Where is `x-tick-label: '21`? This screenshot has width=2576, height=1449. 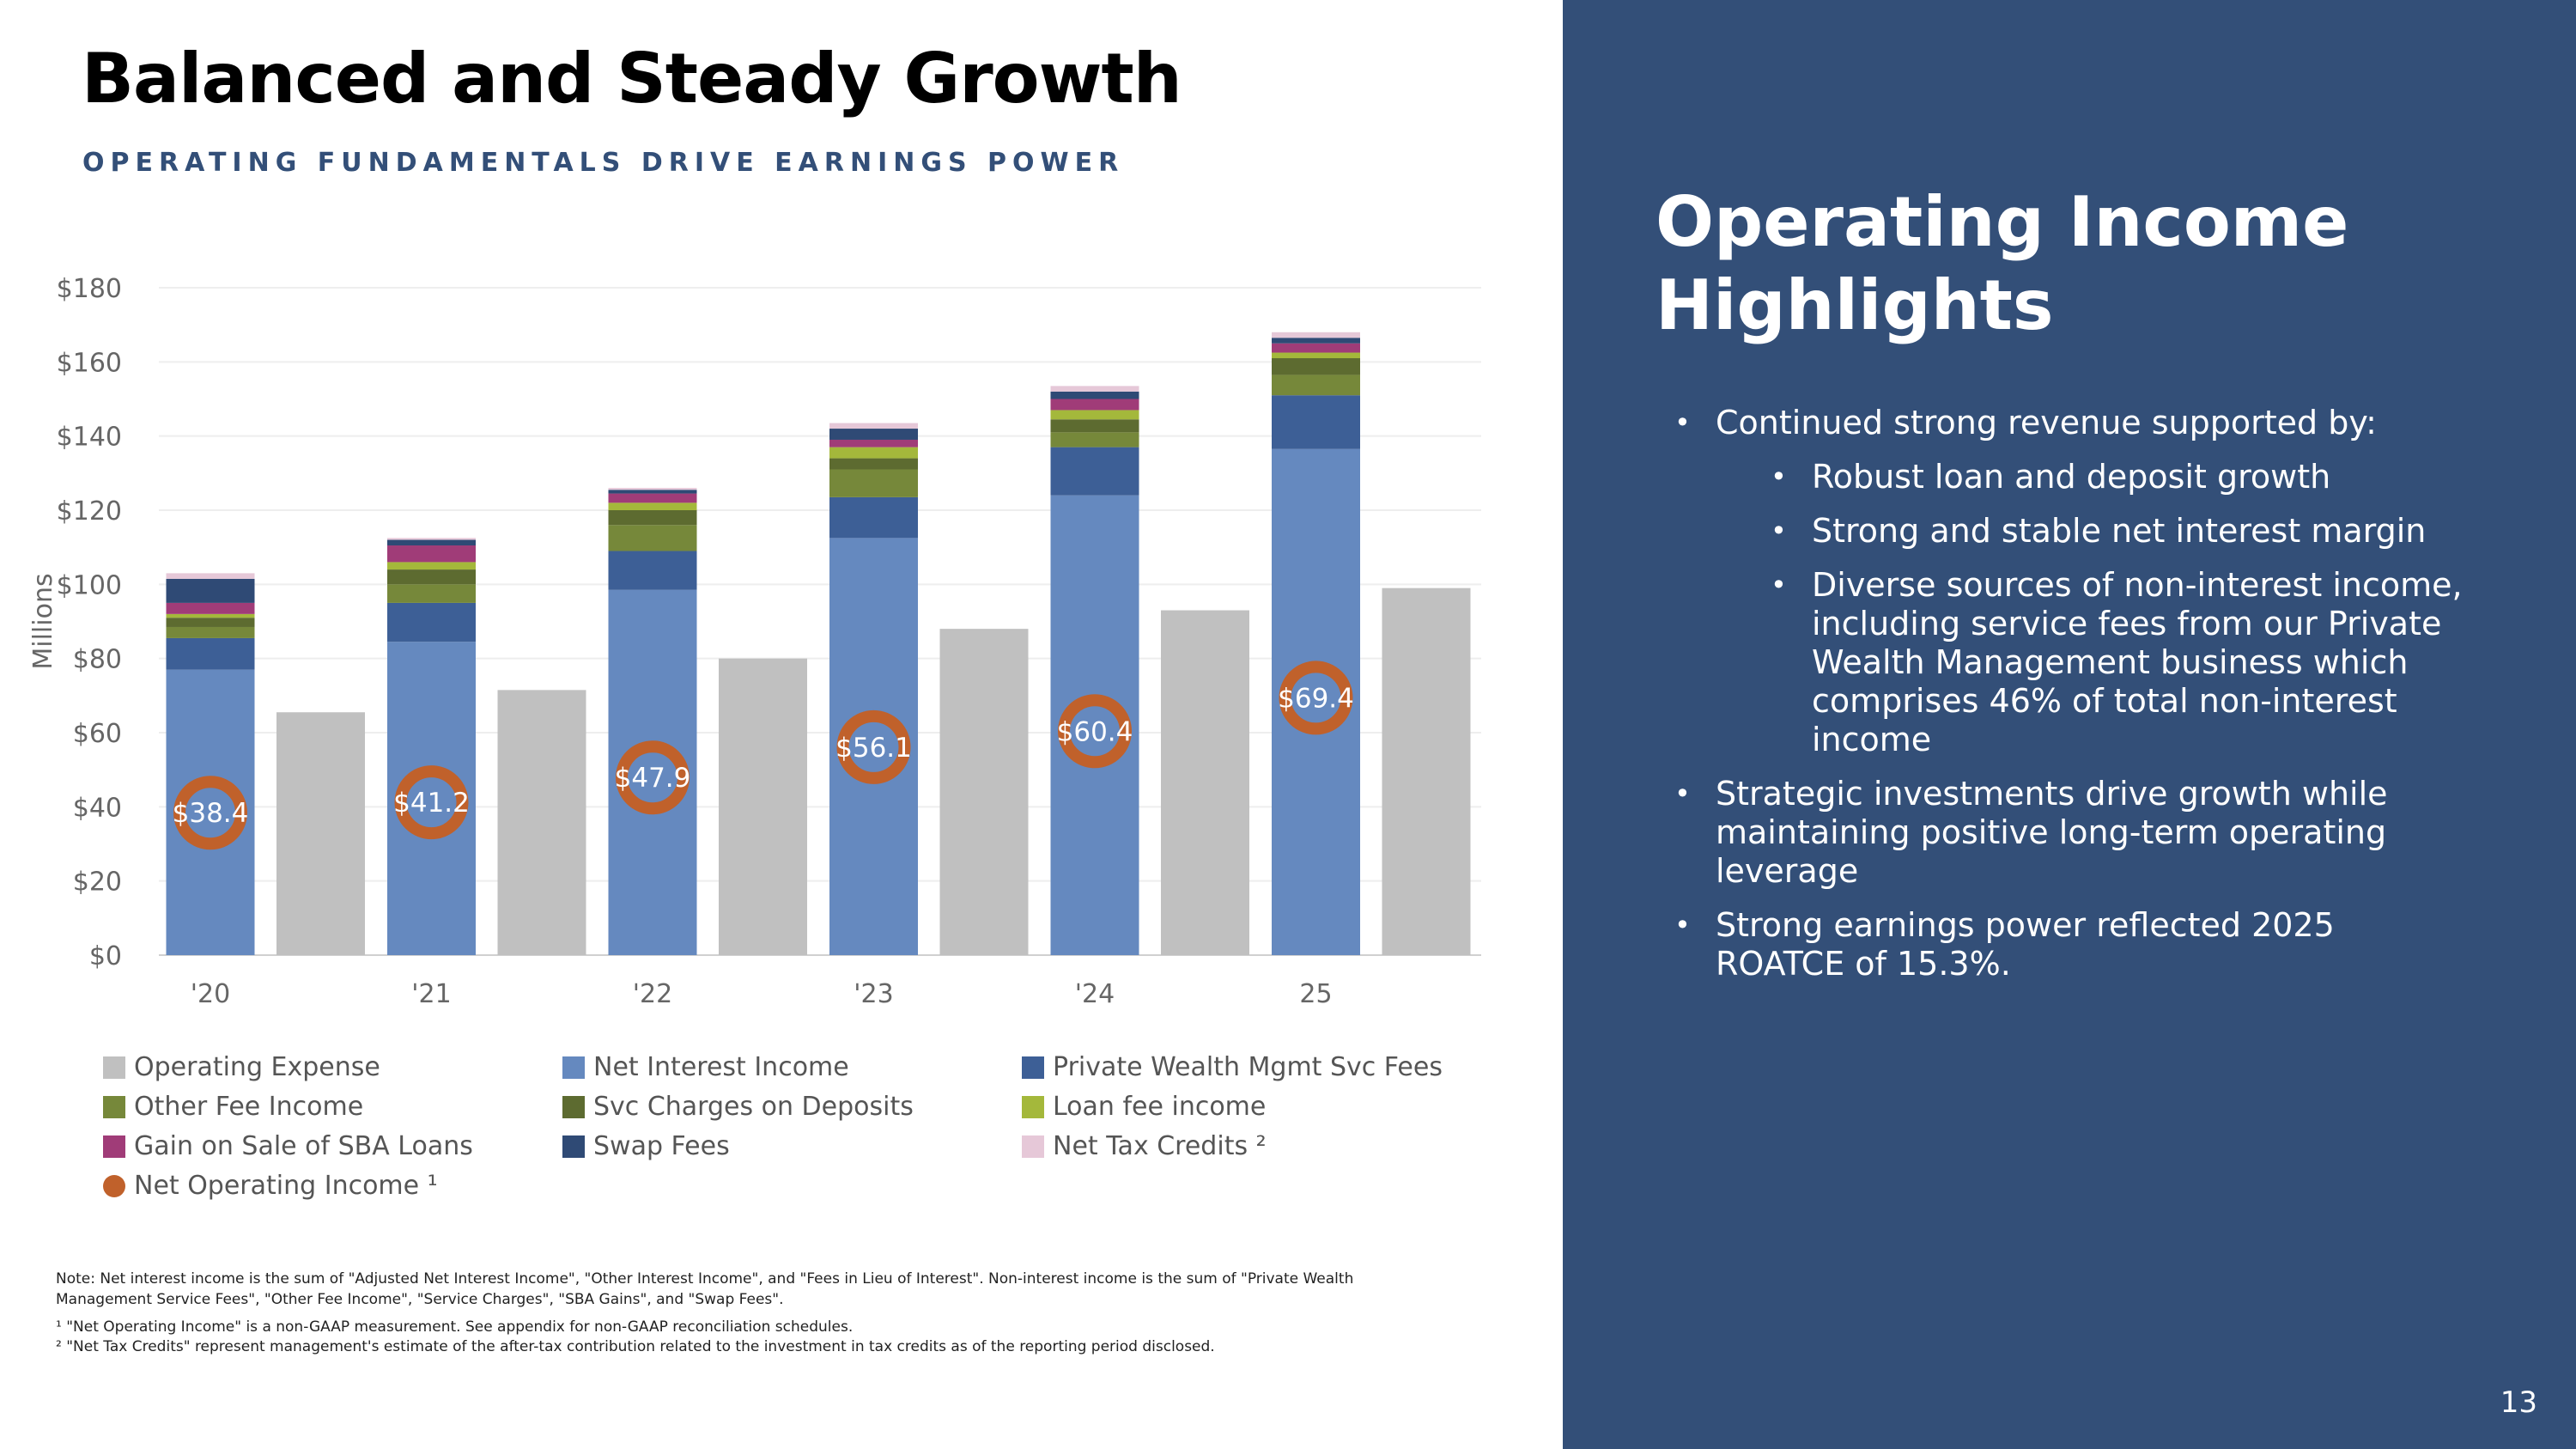
x-tick-label: '21 is located at coordinates (431, 994).